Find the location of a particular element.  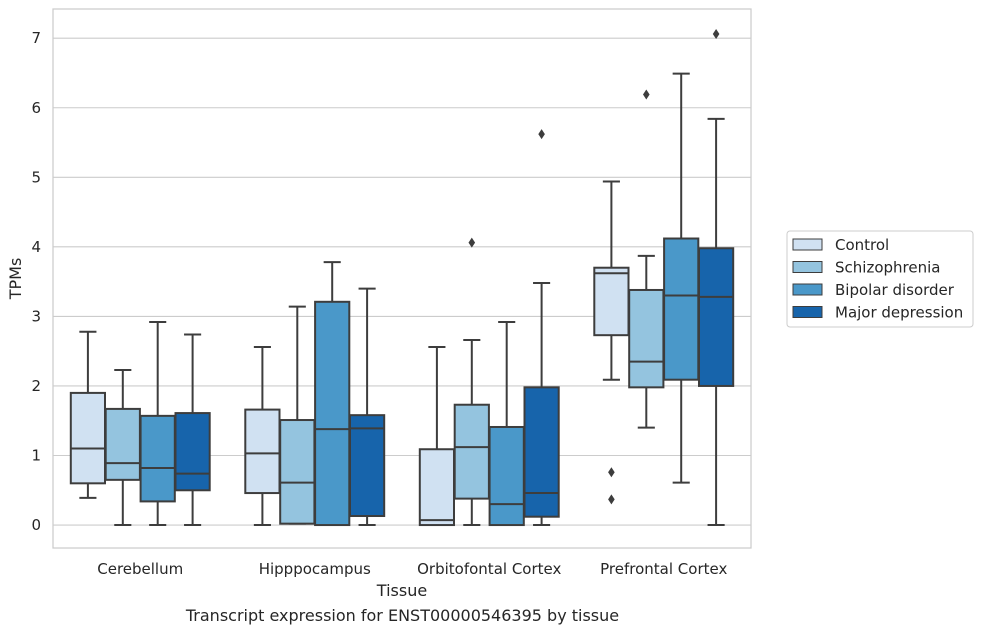

y-tick-label: 4 is located at coordinates (36, 247).